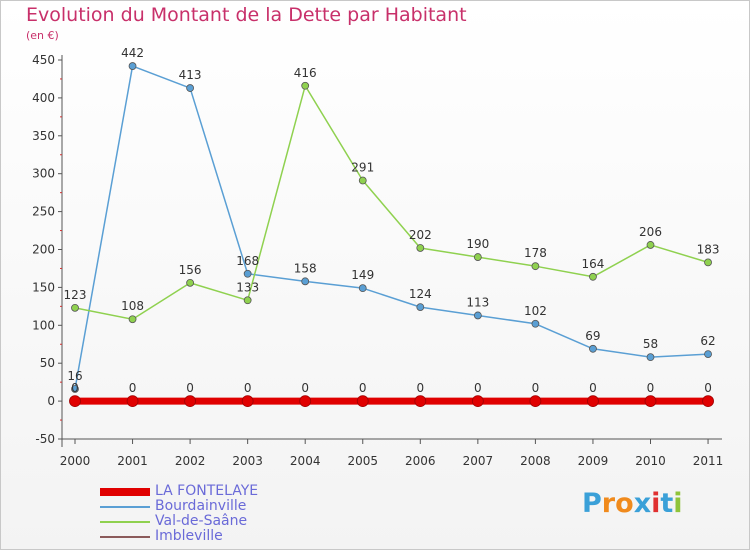 This screenshot has width=750, height=550. Describe the element at coordinates (247, 461) in the screenshot. I see `x-tick-label: 2003` at that location.